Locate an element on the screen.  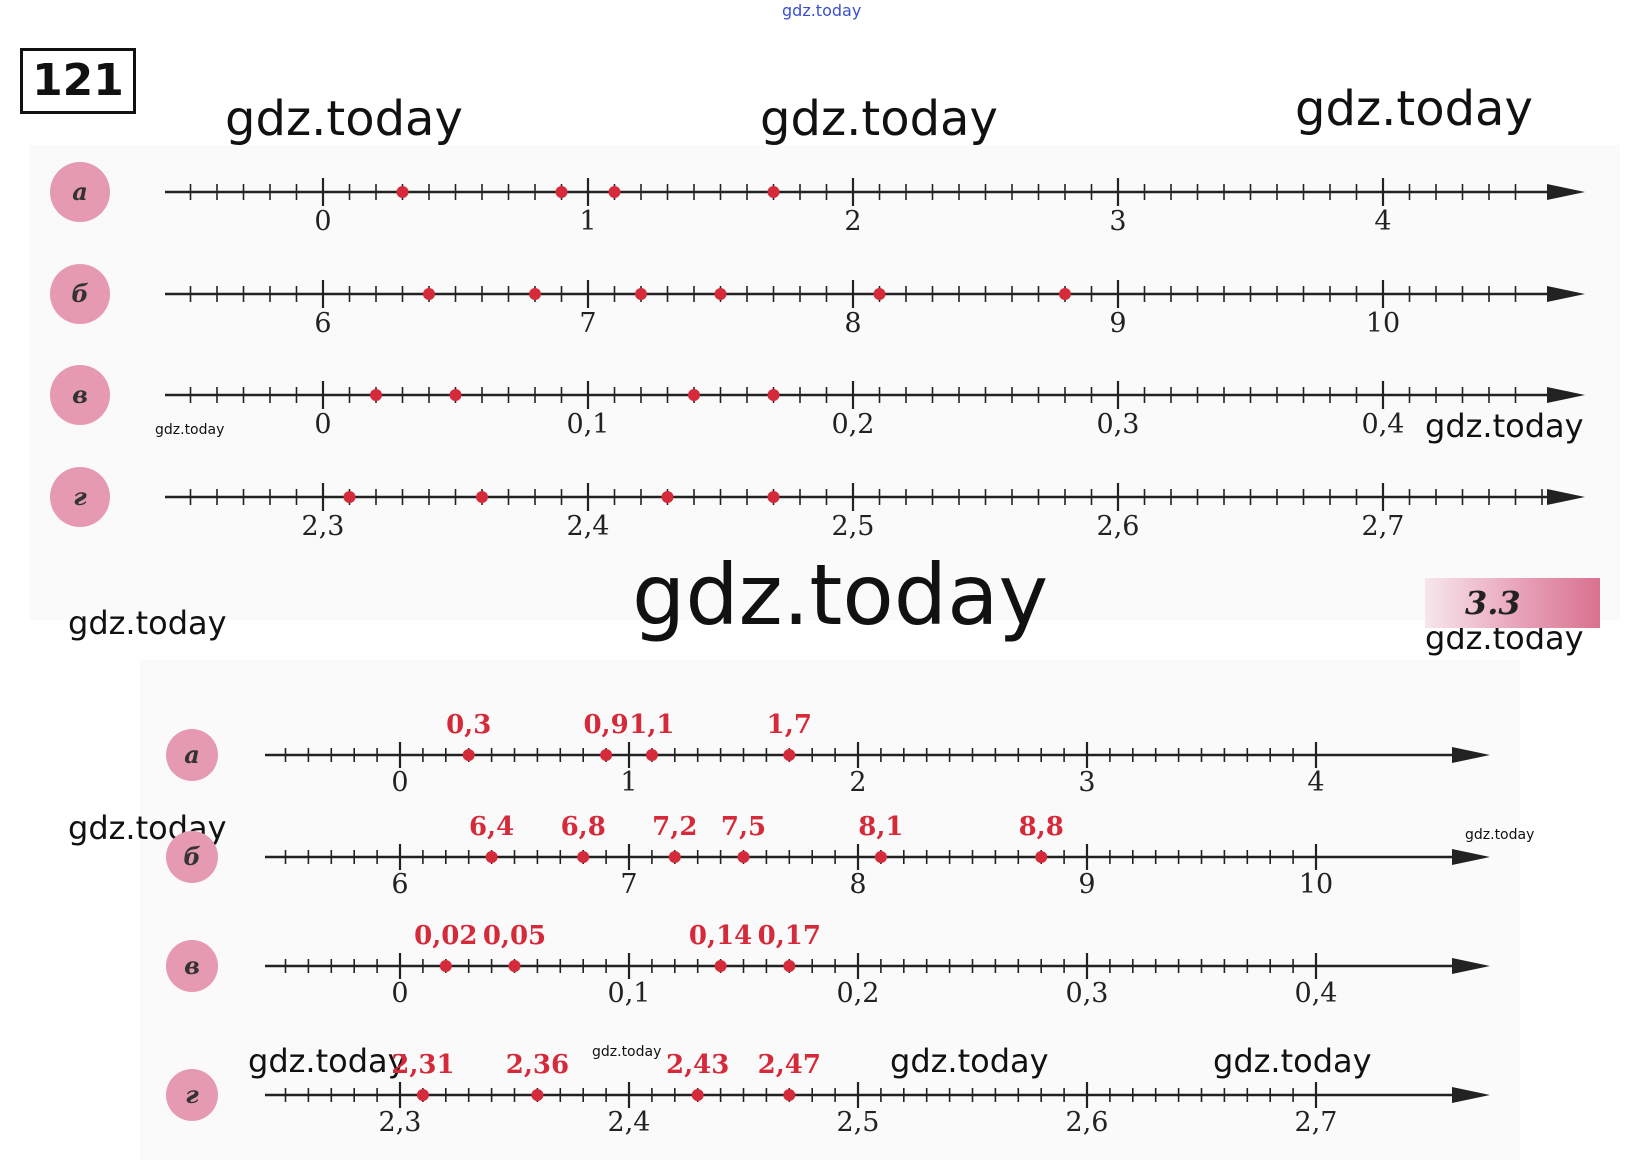
tick-label: 0,2 is located at coordinates (853, 424).